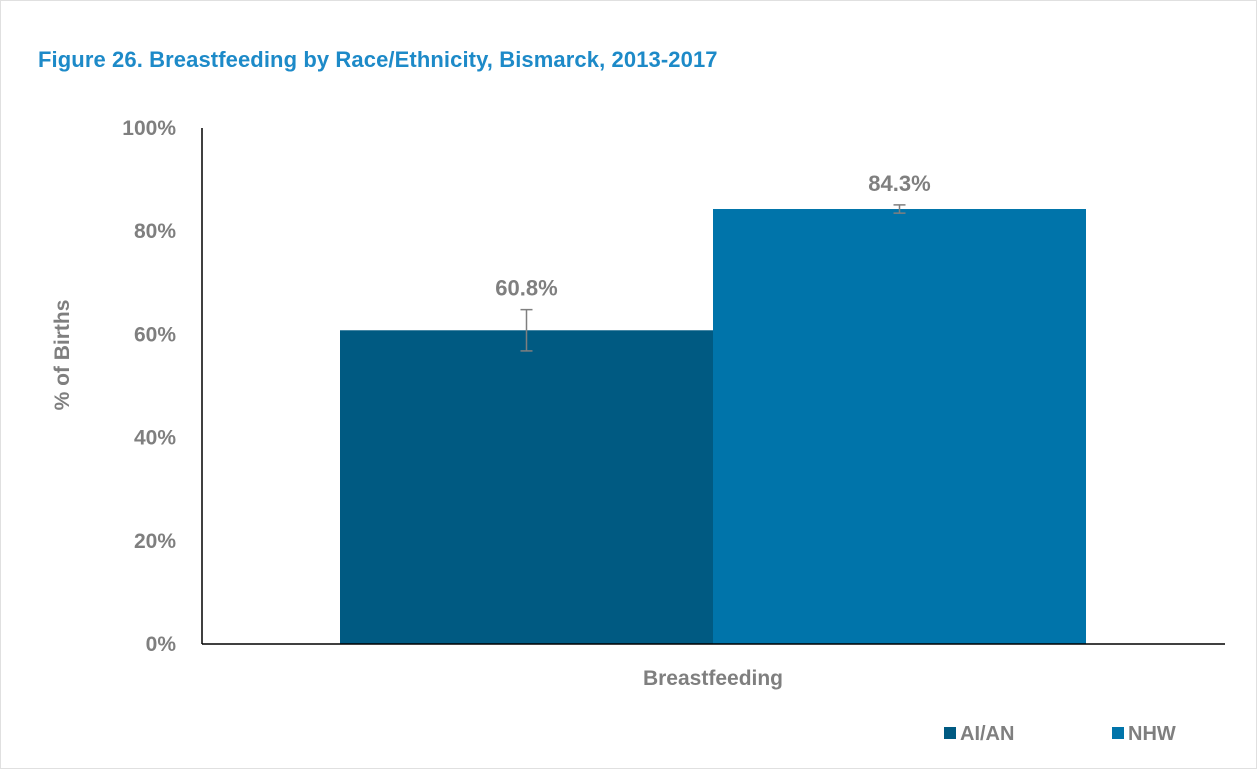  I want to click on legend-item: NHW, so click(1144, 734).